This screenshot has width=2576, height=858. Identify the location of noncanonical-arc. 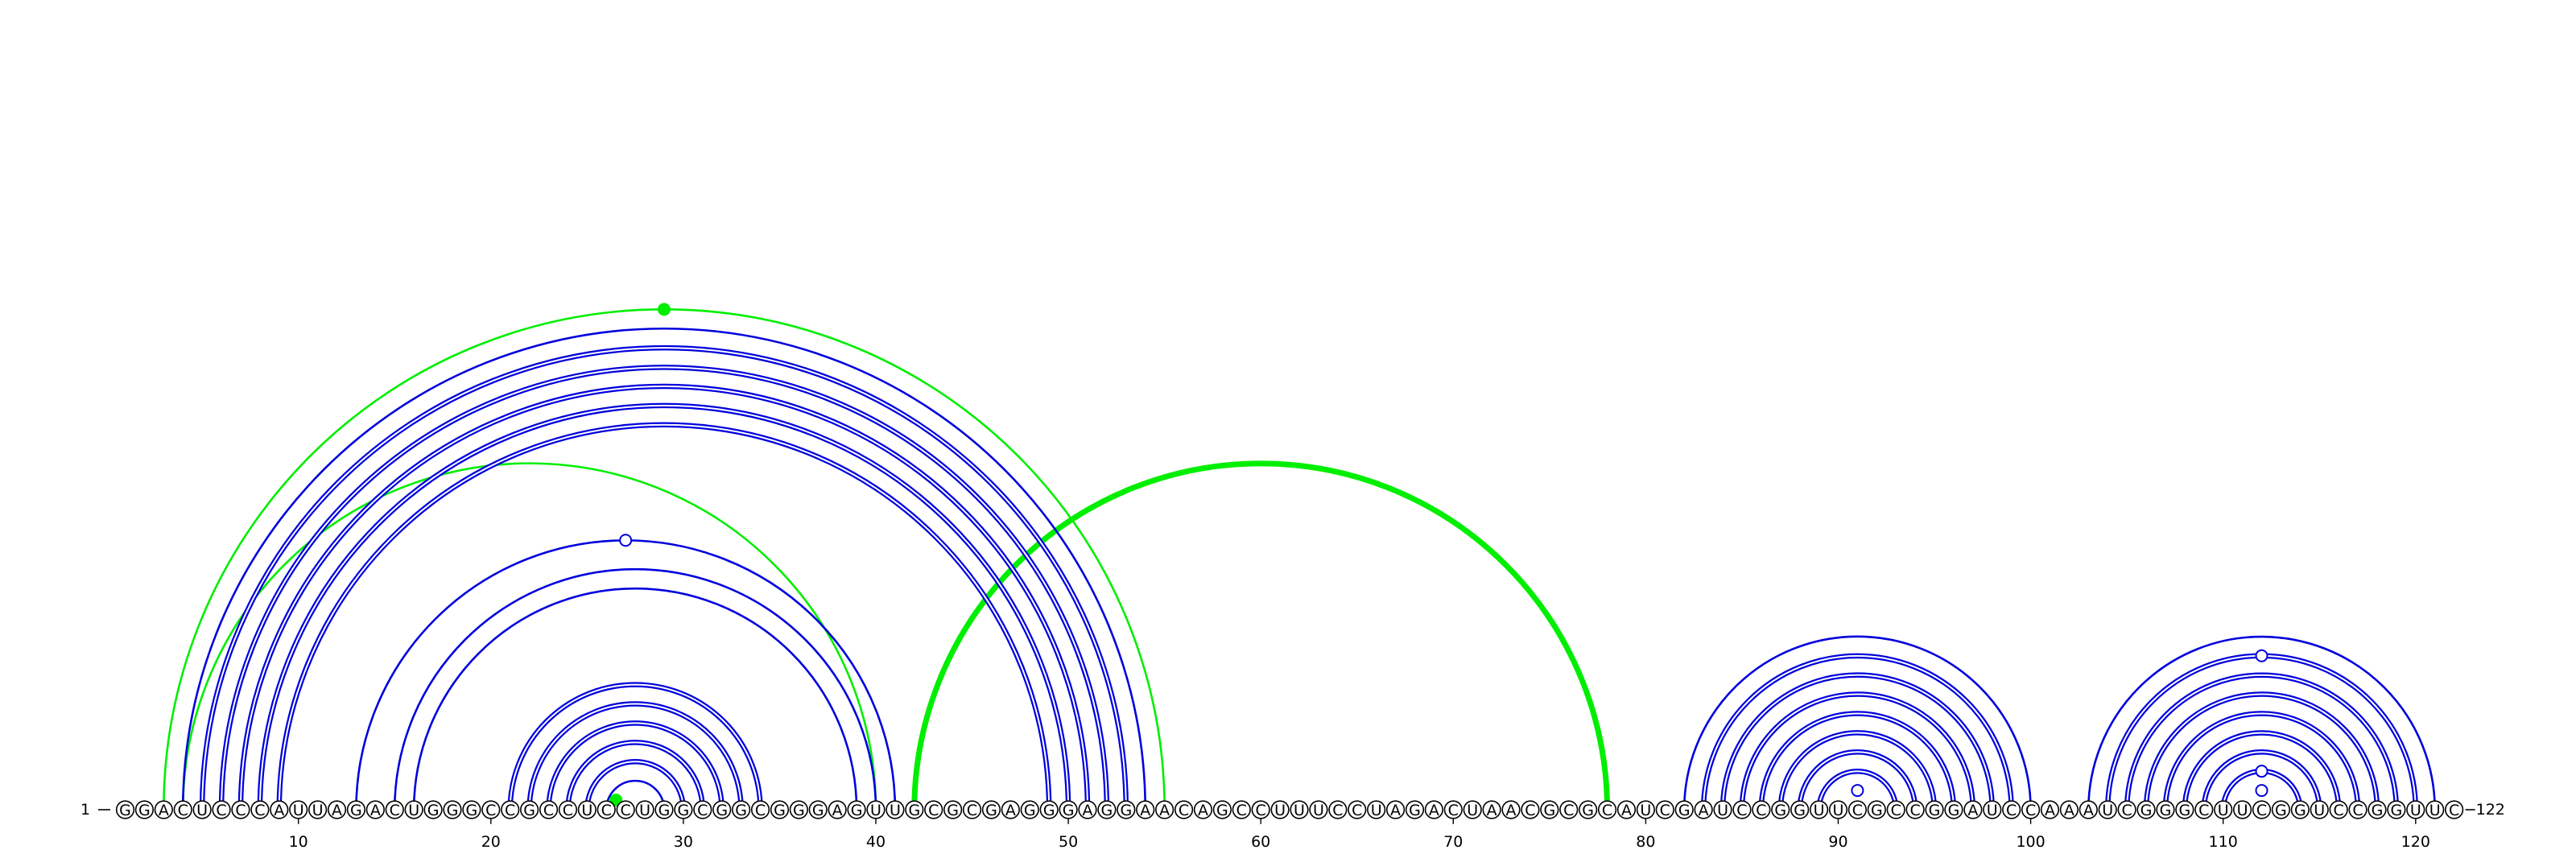
(1261, 636).